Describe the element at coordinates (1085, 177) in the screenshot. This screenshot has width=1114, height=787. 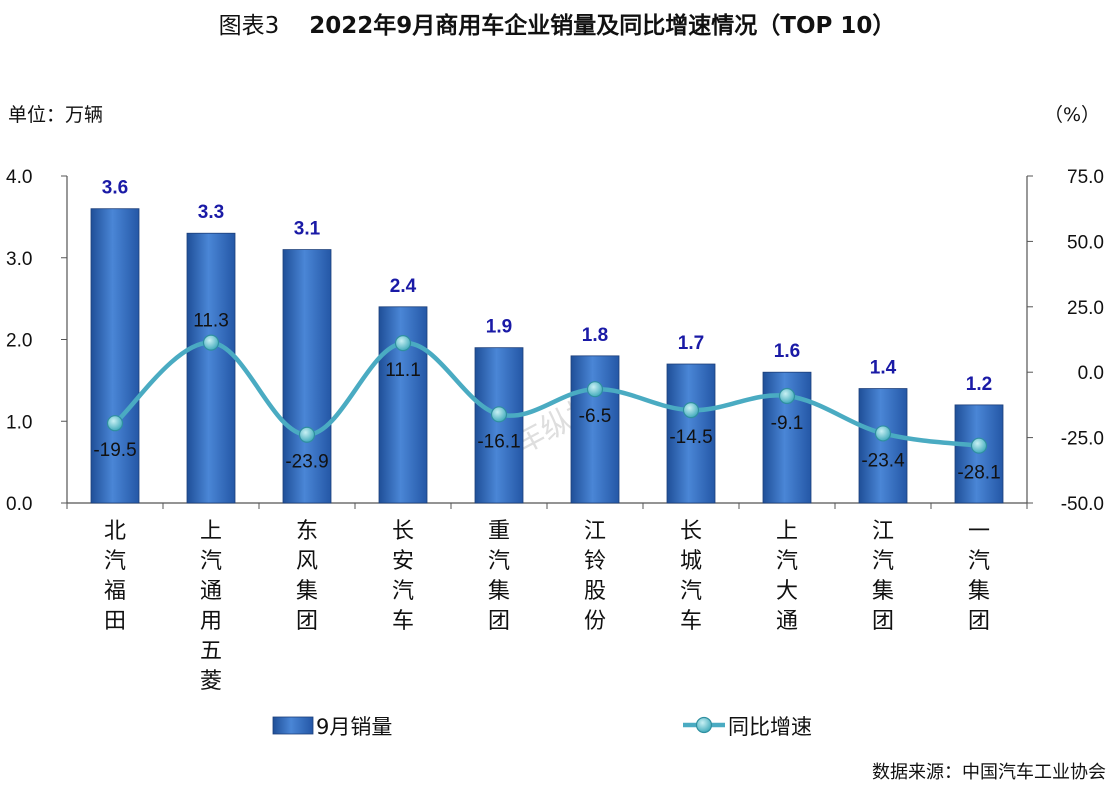
I see `right-tick-label: 75.0` at that location.